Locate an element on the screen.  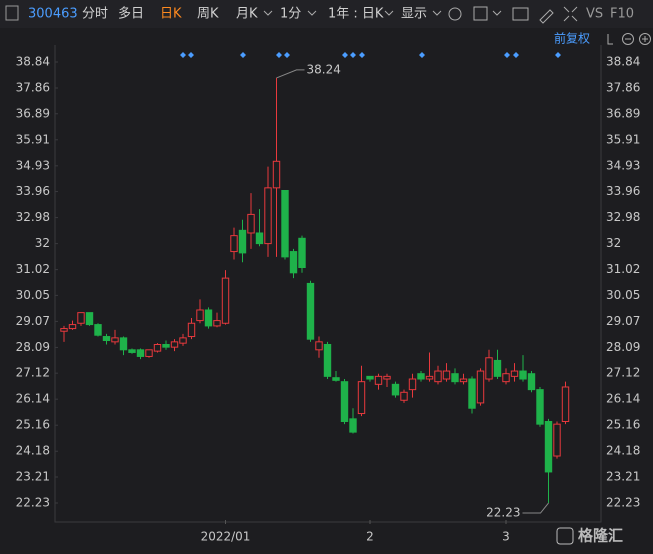
y-tick-label-right: 27.12 is located at coordinates (623, 373).